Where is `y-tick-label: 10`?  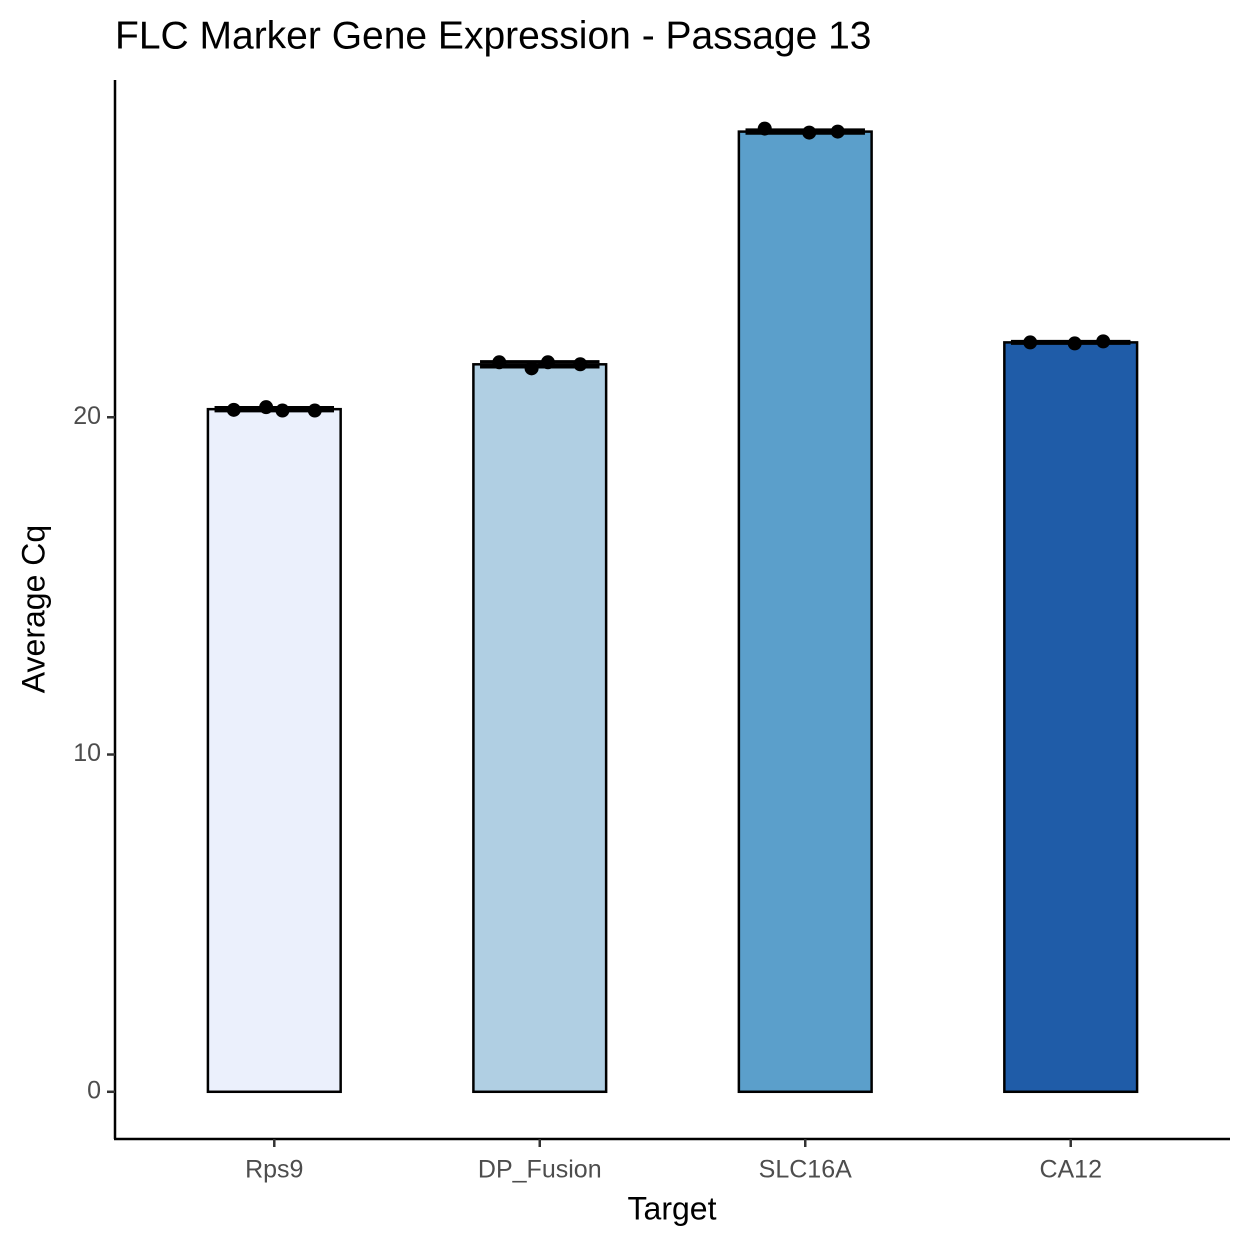
y-tick-label: 10 is located at coordinates (87, 753).